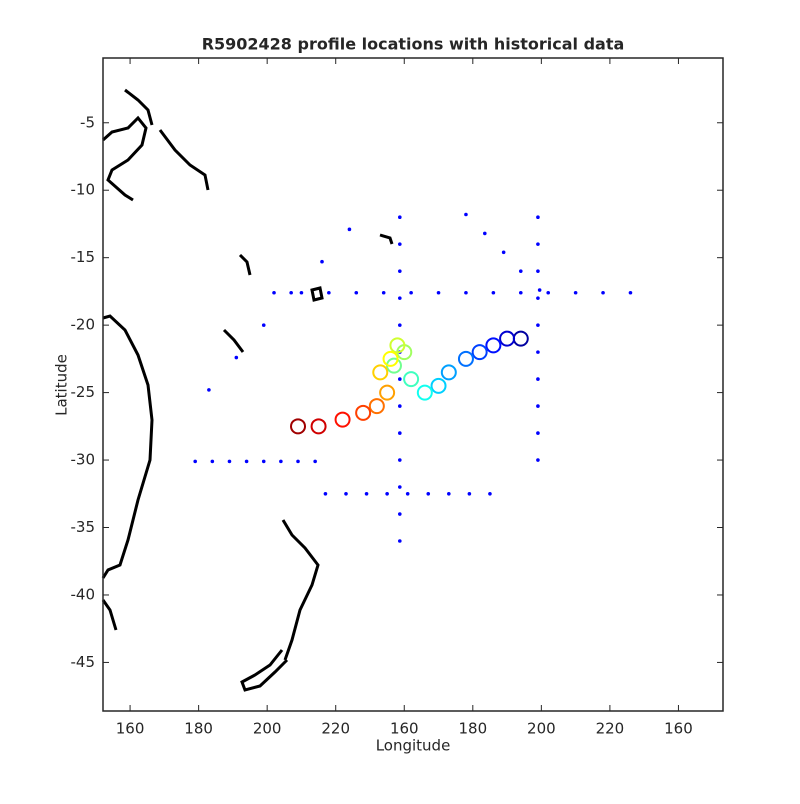 The image size is (800, 804). Describe the element at coordinates (83, 460) in the screenshot. I see `y-tick-label: -30` at that location.